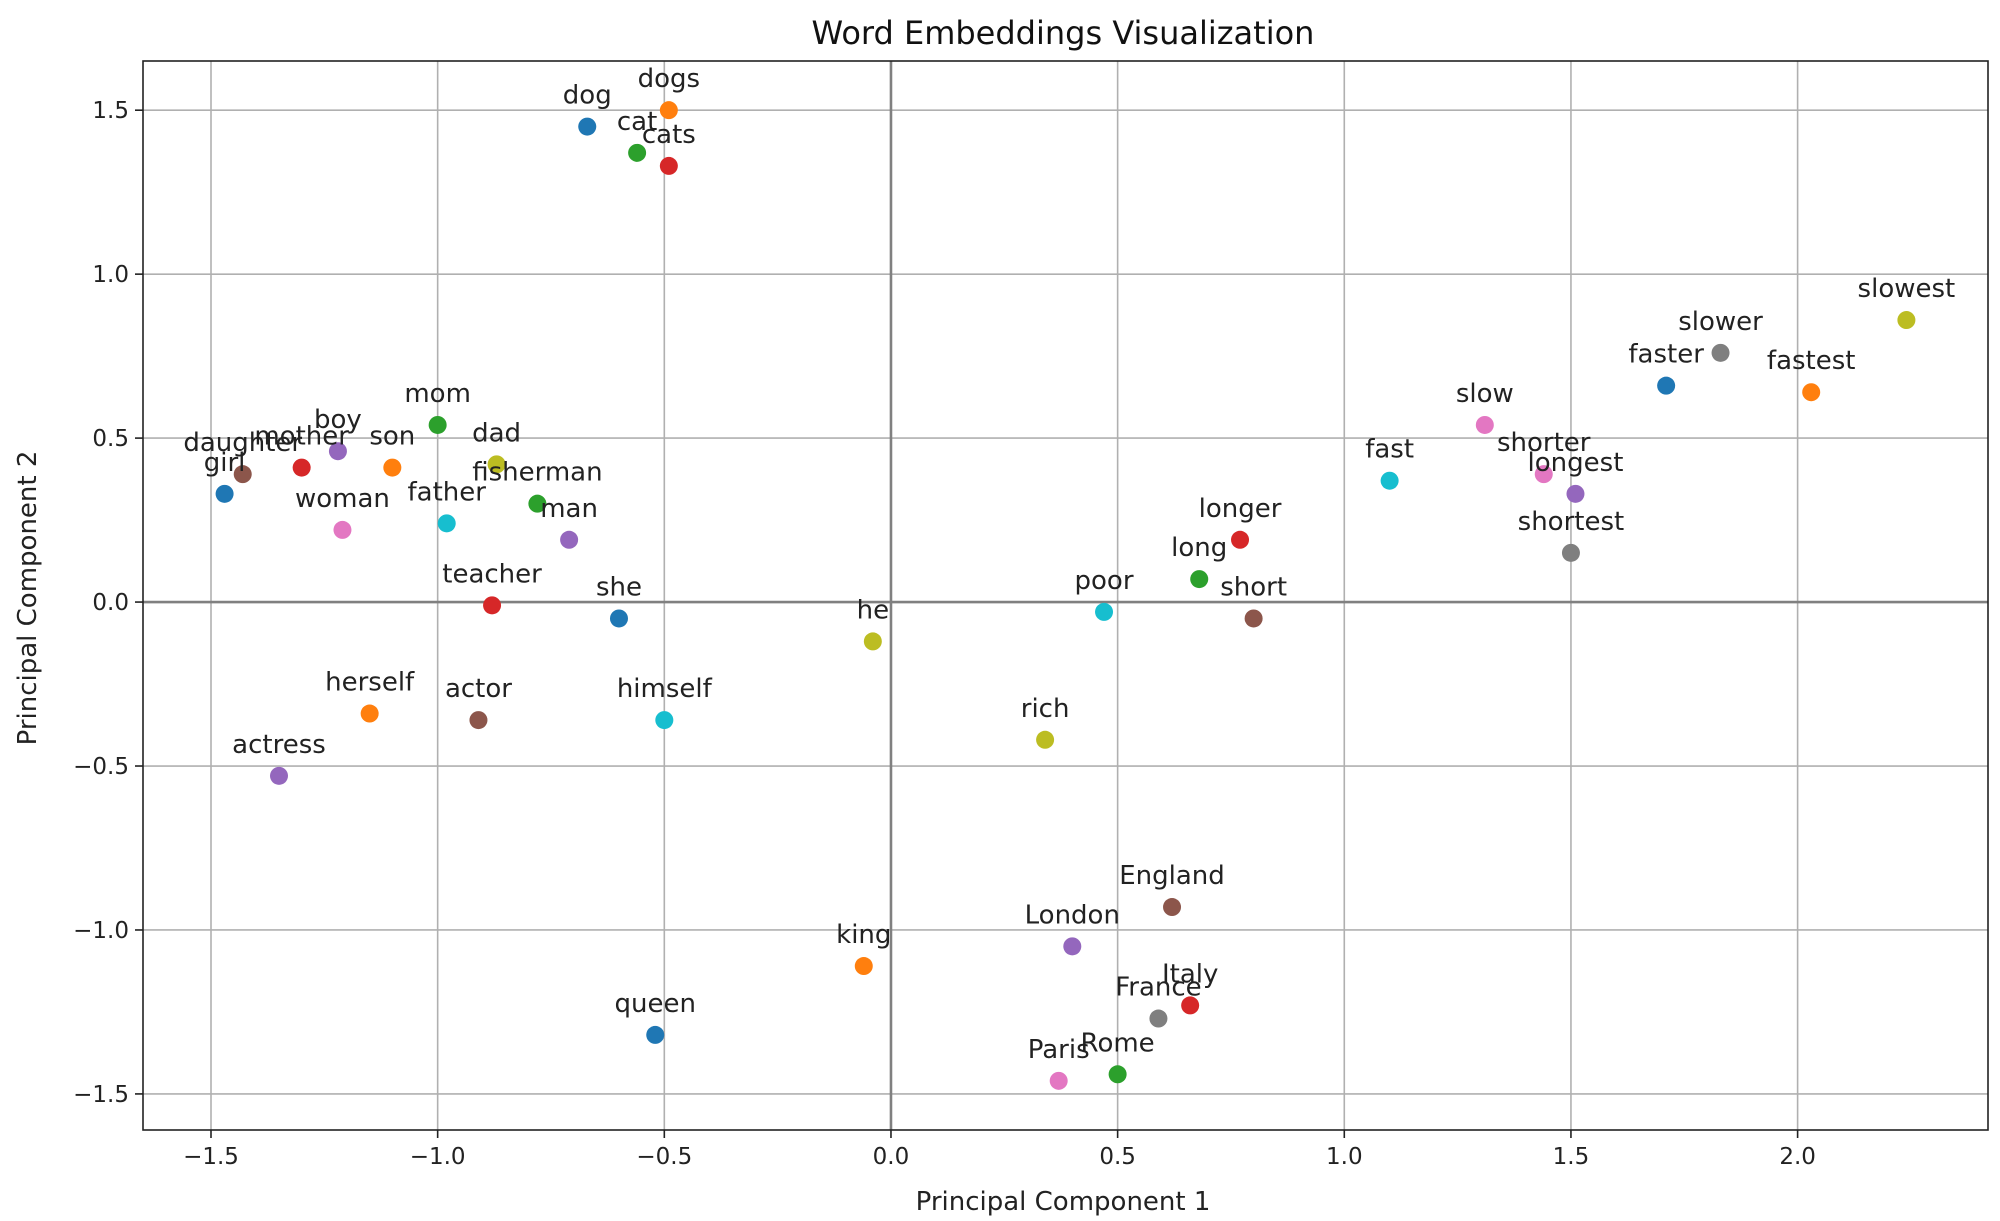 The height and width of the screenshot is (1221, 2000). Describe the element at coordinates (1072, 915) in the screenshot. I see `point-label: London` at that location.